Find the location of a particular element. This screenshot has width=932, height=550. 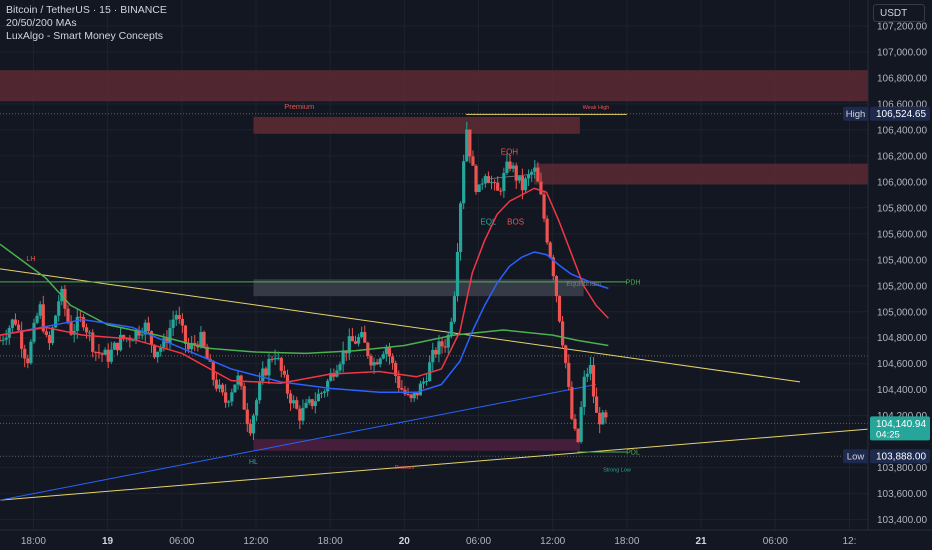

price-label: High 106,524.65 is located at coordinates (886, 113).